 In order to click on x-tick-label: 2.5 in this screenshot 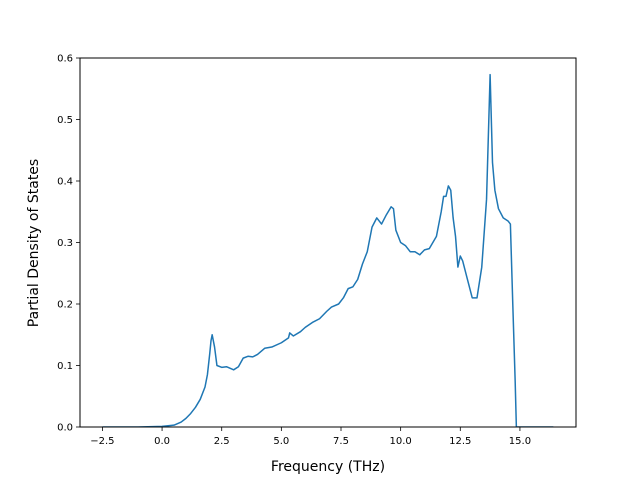, I will do `click(222, 441)`.